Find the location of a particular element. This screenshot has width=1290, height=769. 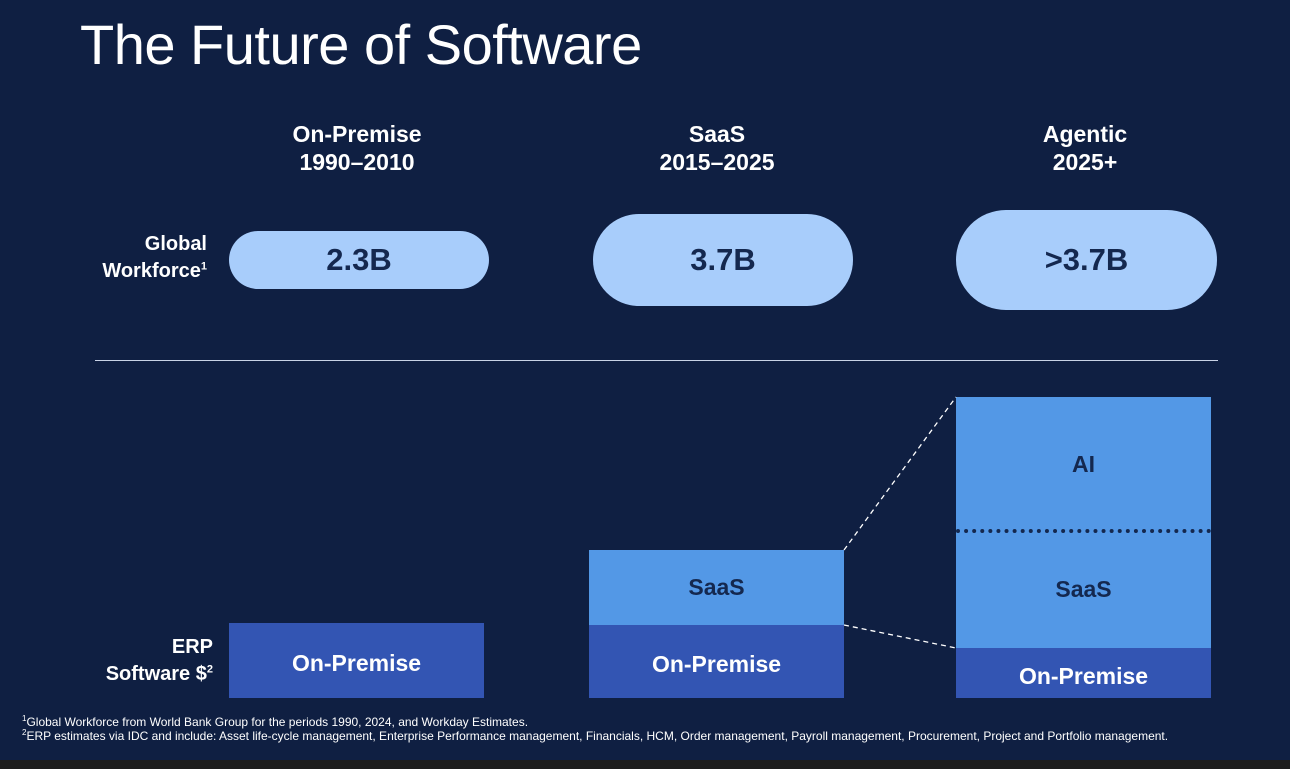

workforce-pill-on-premise: 2.3B is located at coordinates (359, 260).